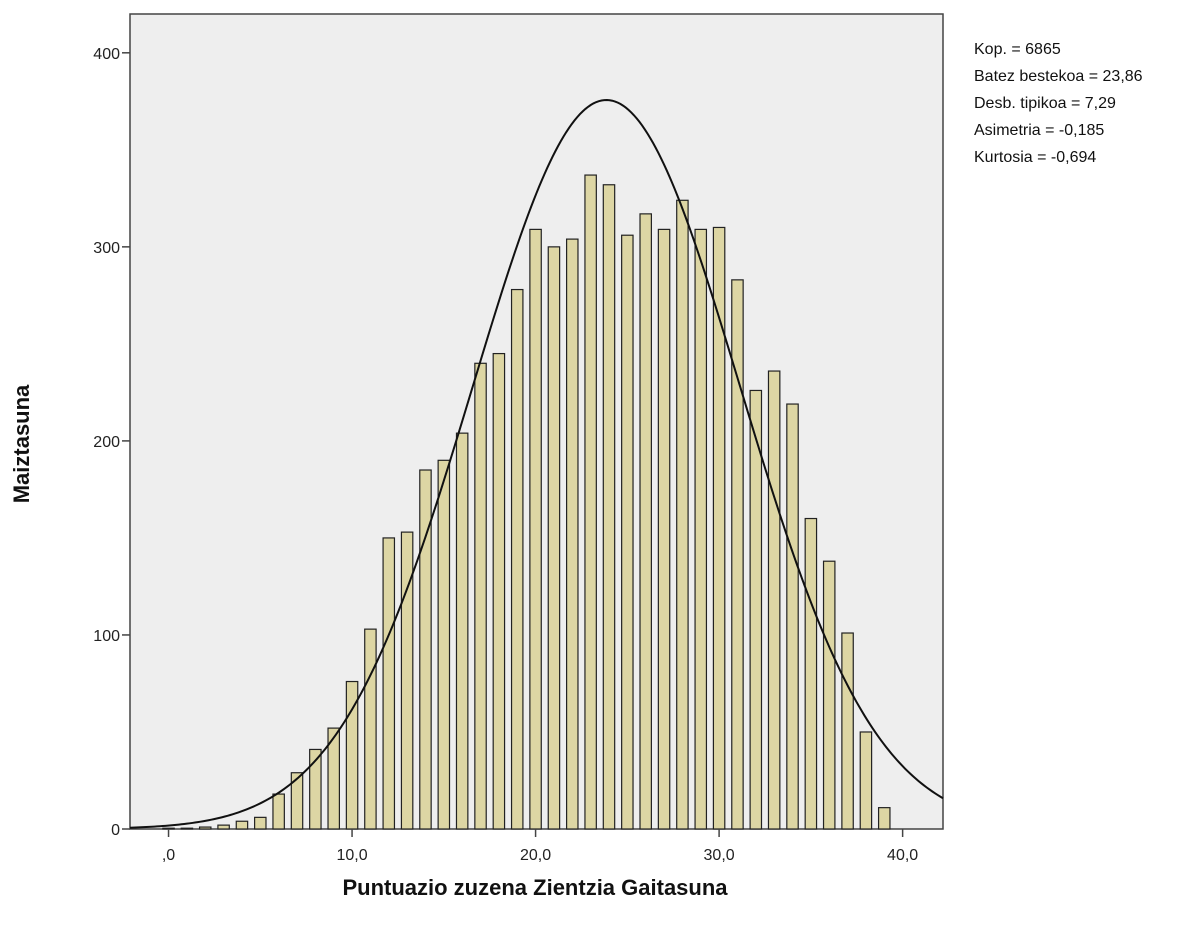  Describe the element at coordinates (168, 855) in the screenshot. I see `x-tick-label: ,0` at that location.